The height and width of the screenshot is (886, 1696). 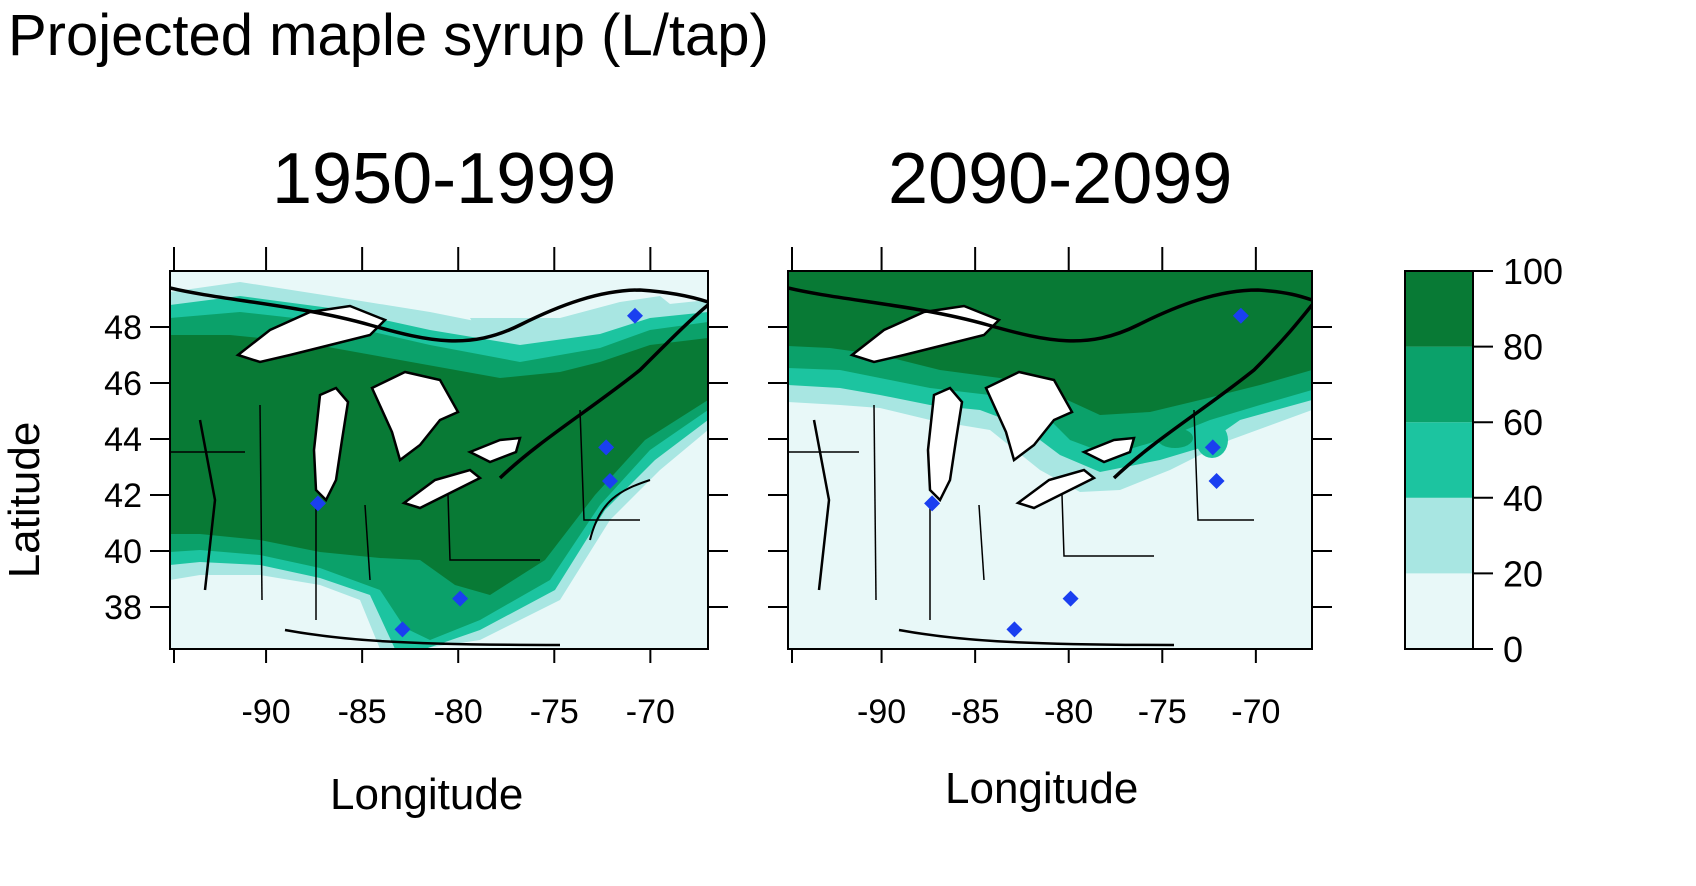 I want to click on y-tick-label: 38, so click(x=123, y=608).